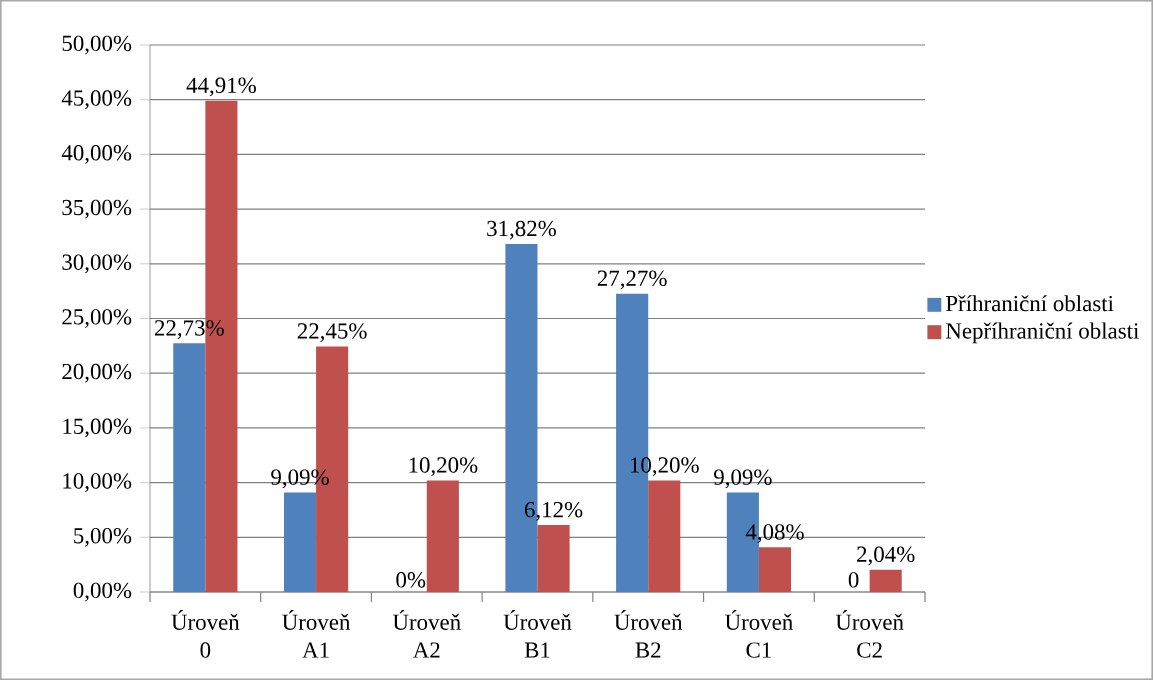 This screenshot has width=1153, height=680. Describe the element at coordinates (96, 100) in the screenshot. I see `y-tick-label: 45,00%` at that location.